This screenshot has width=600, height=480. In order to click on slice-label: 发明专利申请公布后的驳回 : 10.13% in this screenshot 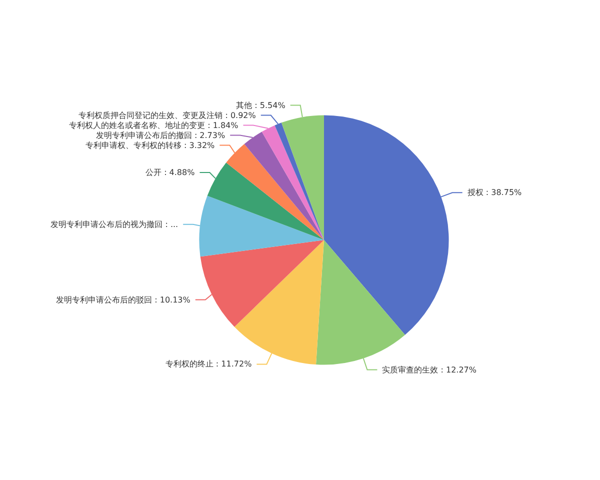, I will do `click(123, 299)`.